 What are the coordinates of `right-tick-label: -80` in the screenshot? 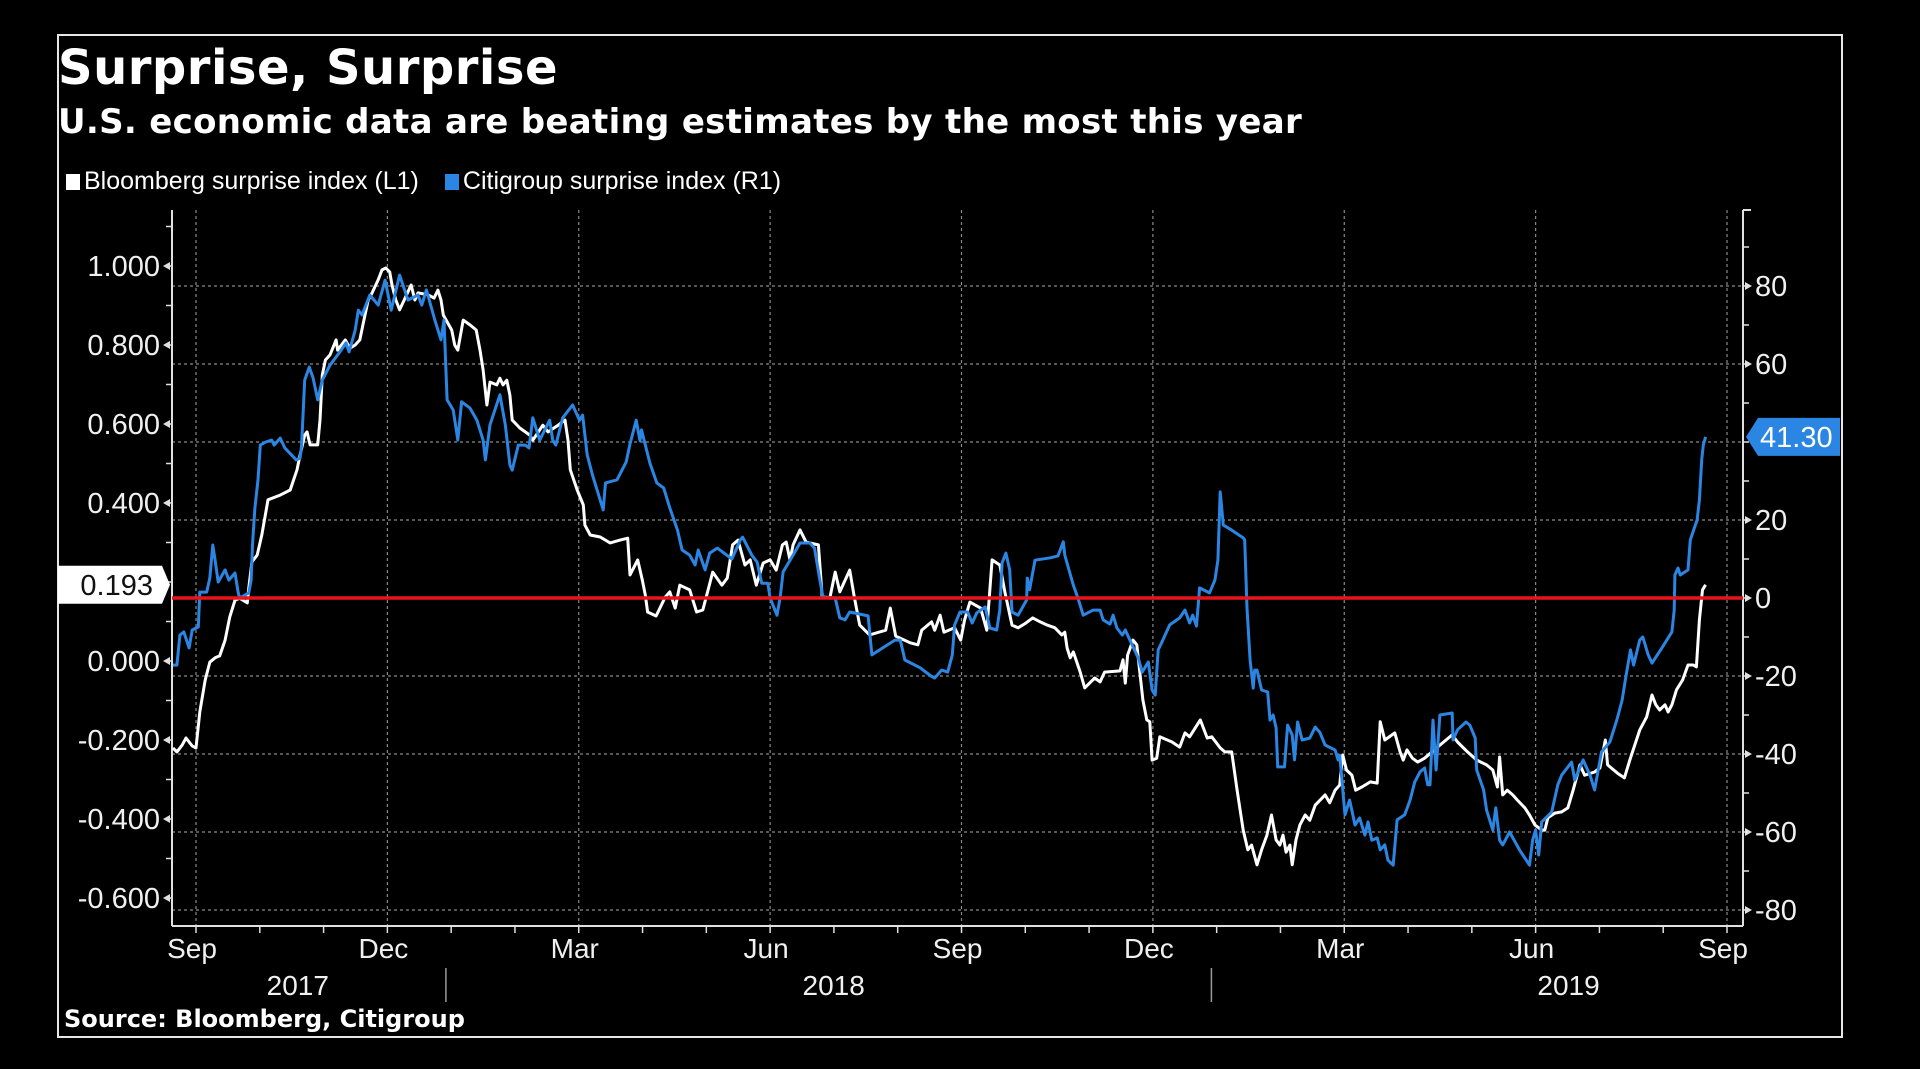 It's located at (1776, 911).